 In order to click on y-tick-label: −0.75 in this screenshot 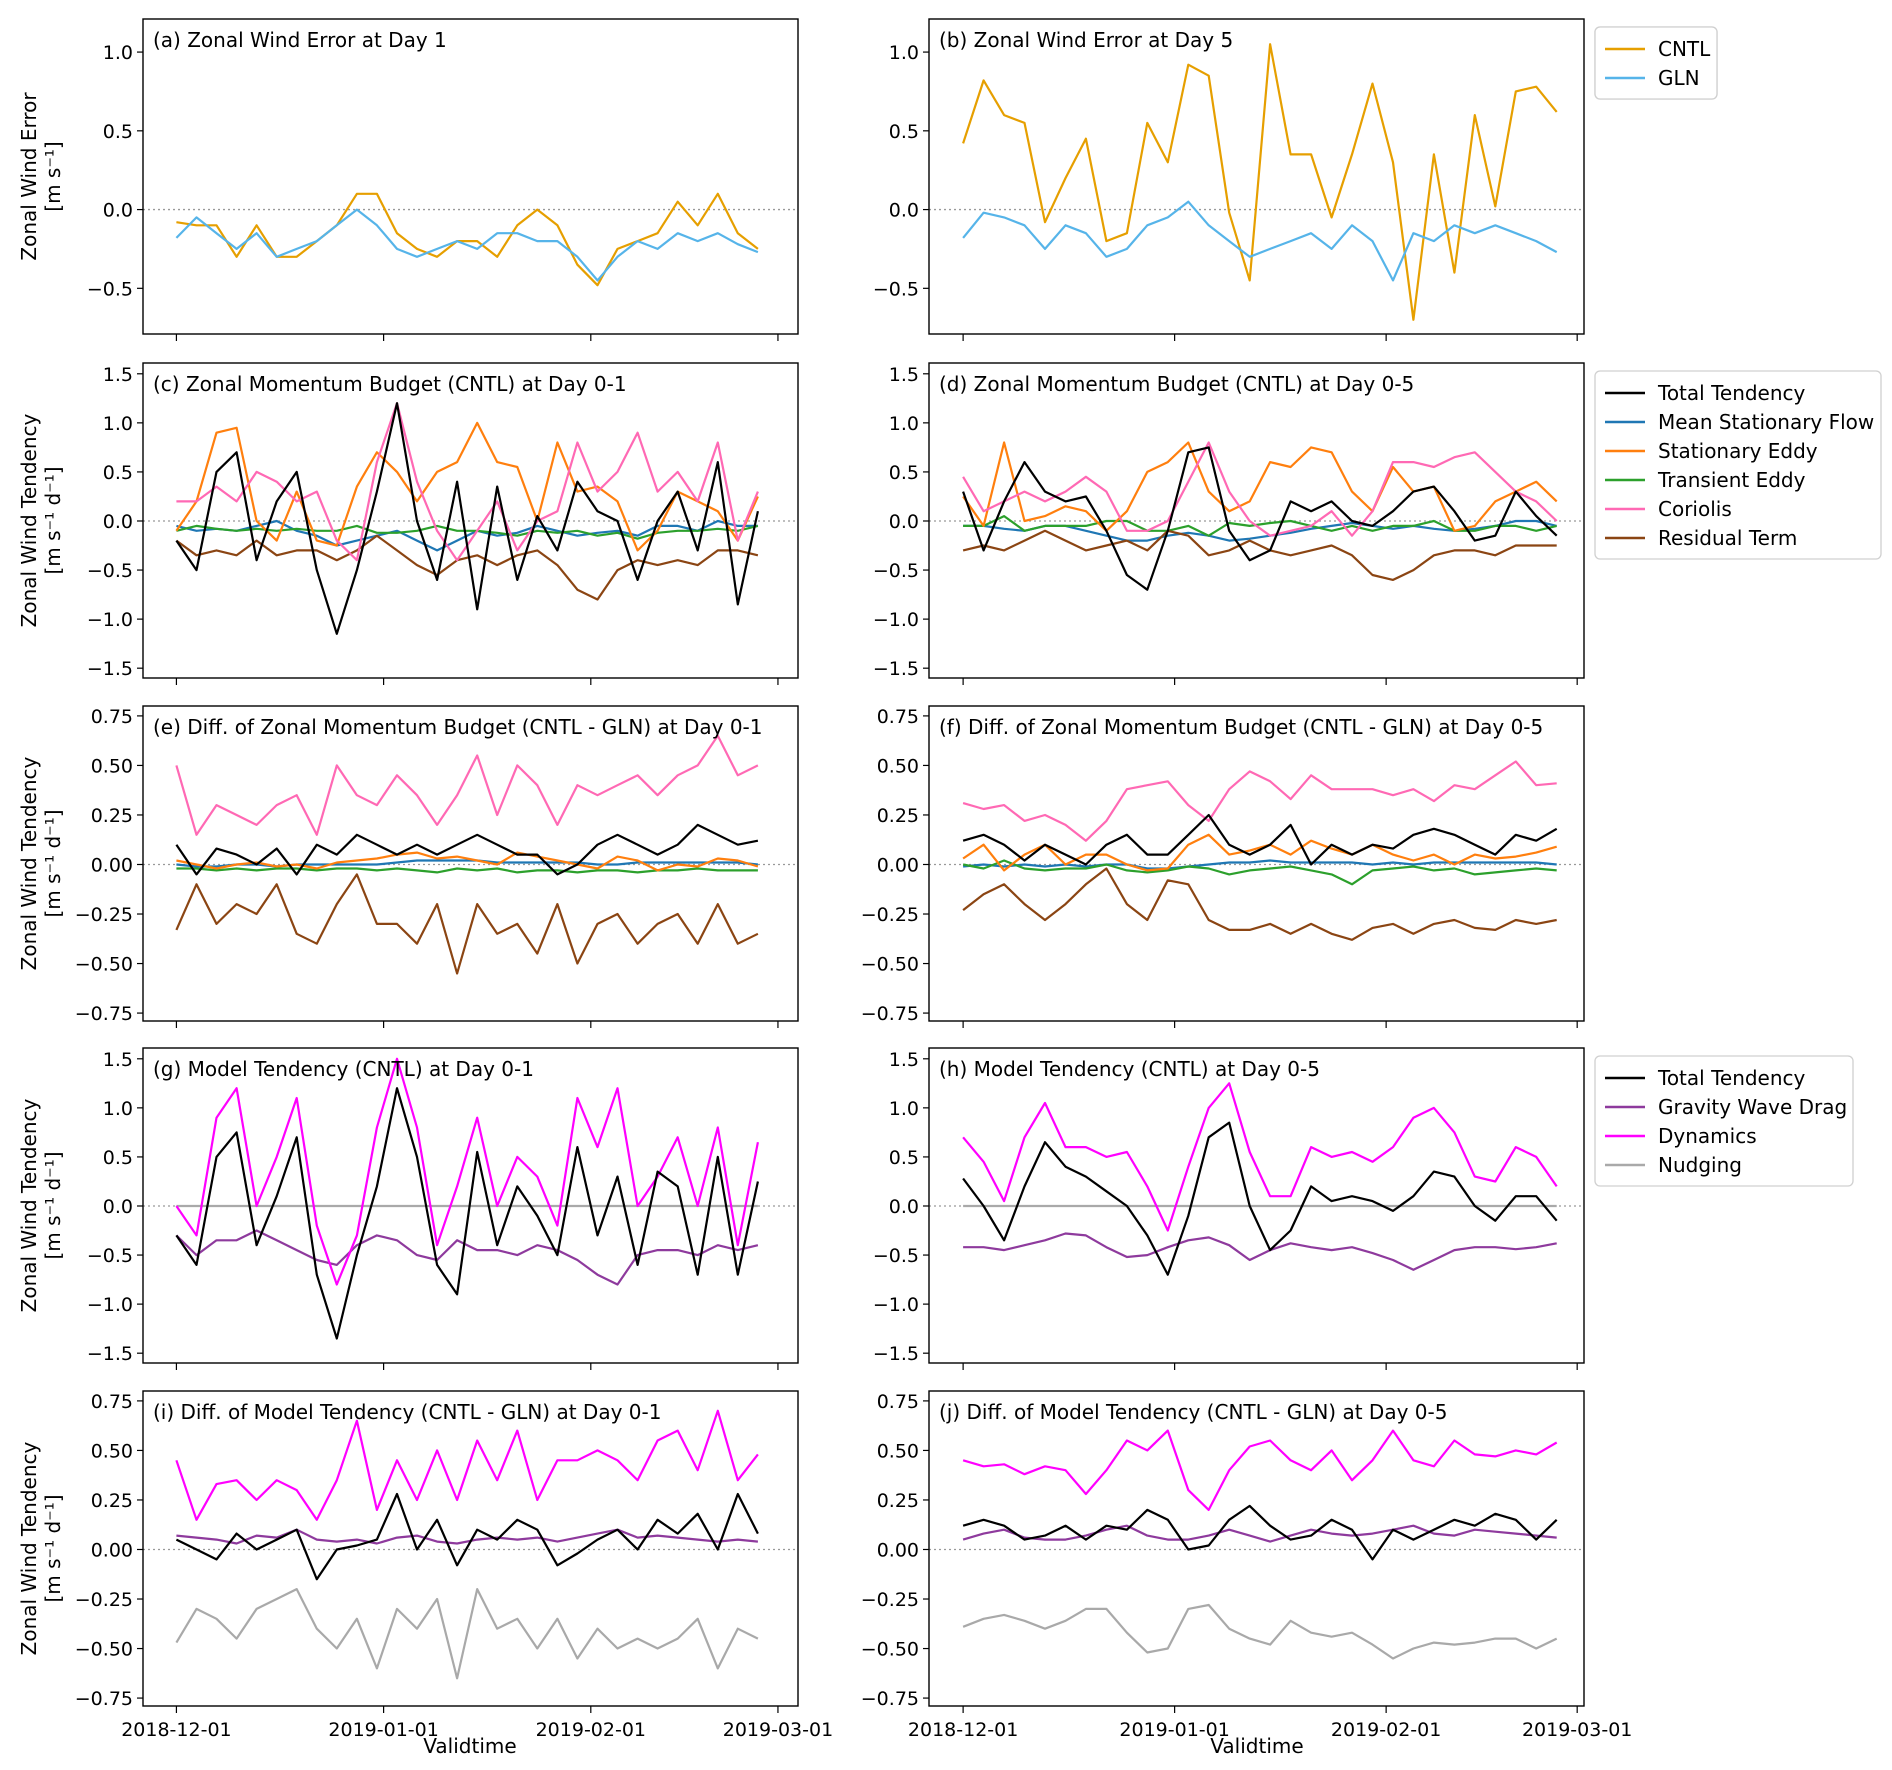, I will do `click(890, 1699)`.